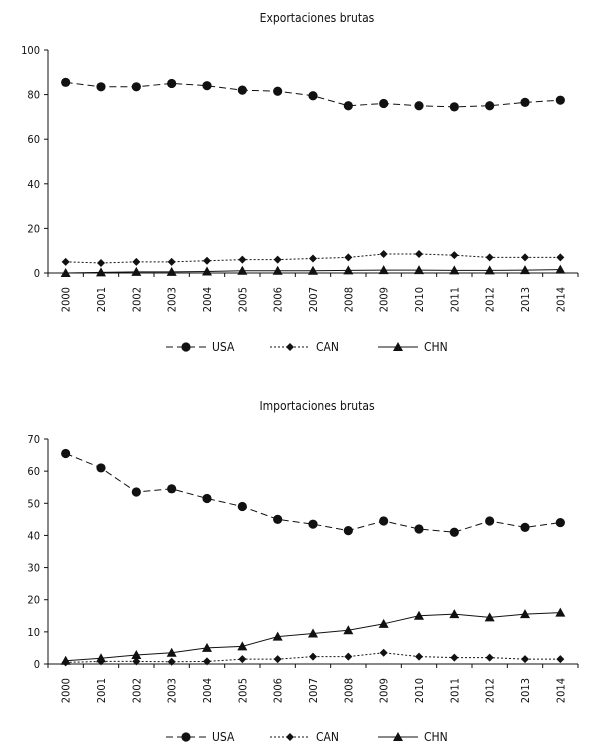 Image resolution: width=598 pixels, height=753 pixels. What do you see at coordinates (33, 632) in the screenshot?
I see `y-tick-label: 10` at bounding box center [33, 632].